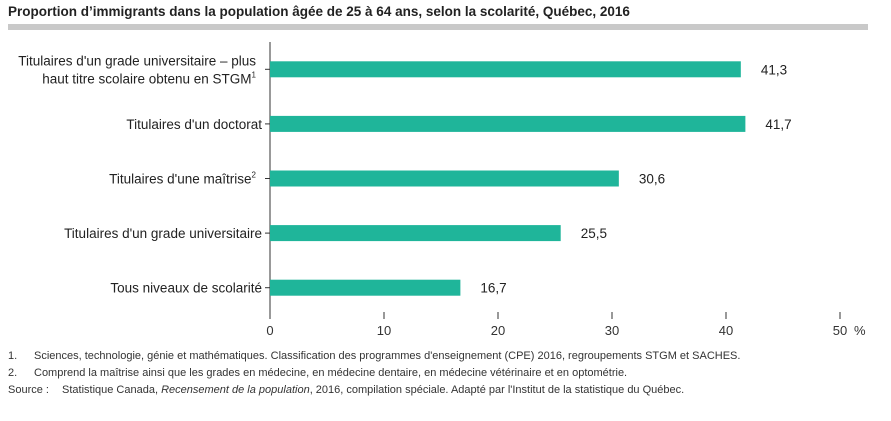 The width and height of the screenshot is (891, 421). Describe the element at coordinates (13, 356) in the screenshot. I see `footnote-number: 1.` at that location.